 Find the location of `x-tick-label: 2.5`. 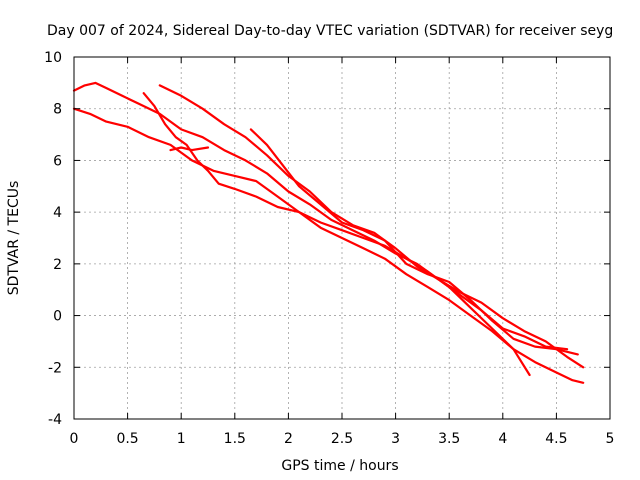

x-tick-label: 2.5 is located at coordinates (342, 439).